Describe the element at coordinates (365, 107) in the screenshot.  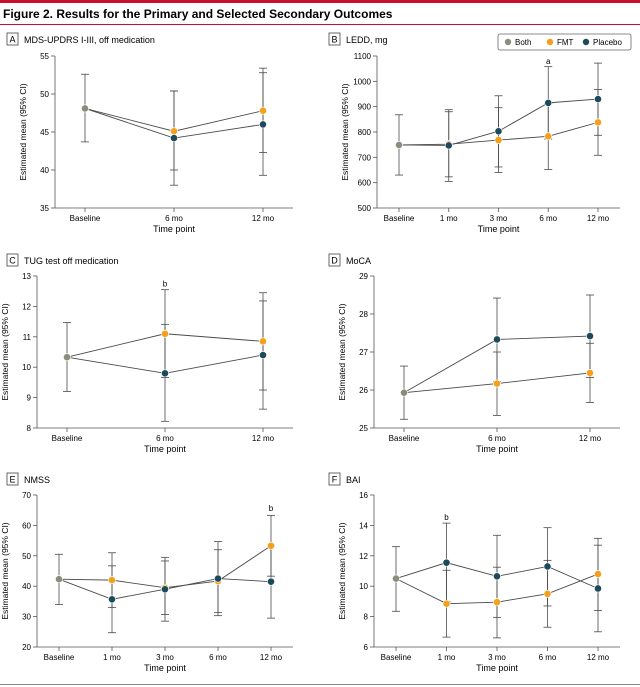
I see `y-tick-label: 900` at that location.